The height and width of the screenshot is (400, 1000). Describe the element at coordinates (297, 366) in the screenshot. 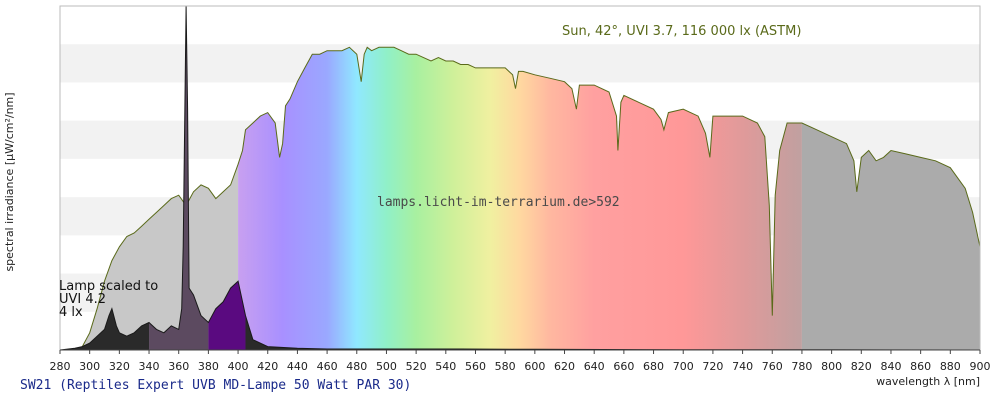

I see `x-tick-label: 440` at that location.